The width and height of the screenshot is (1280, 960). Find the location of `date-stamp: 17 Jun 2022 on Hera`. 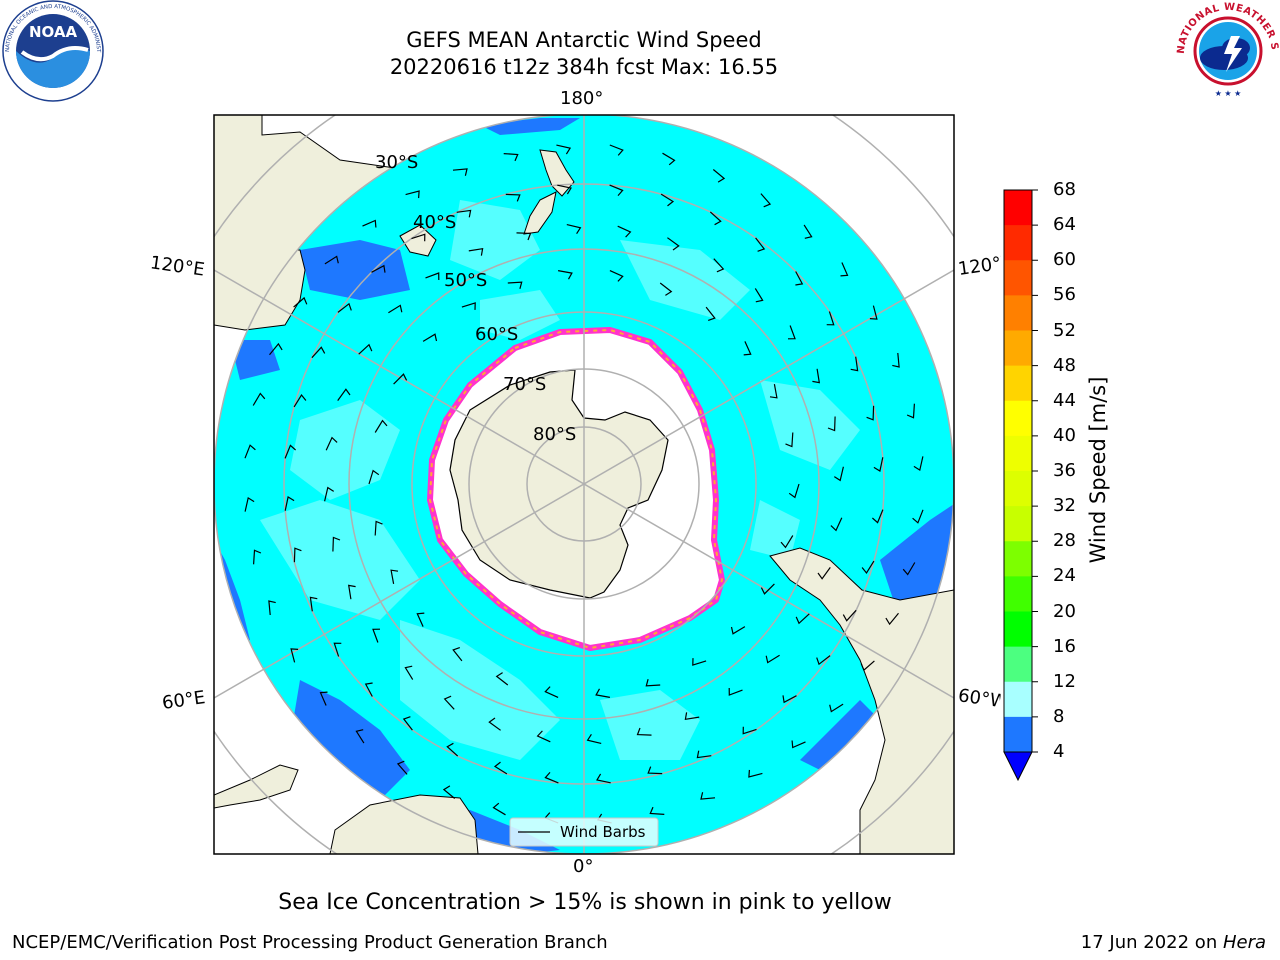

date-stamp: 17 Jun 2022 on Hera is located at coordinates (1173, 942).